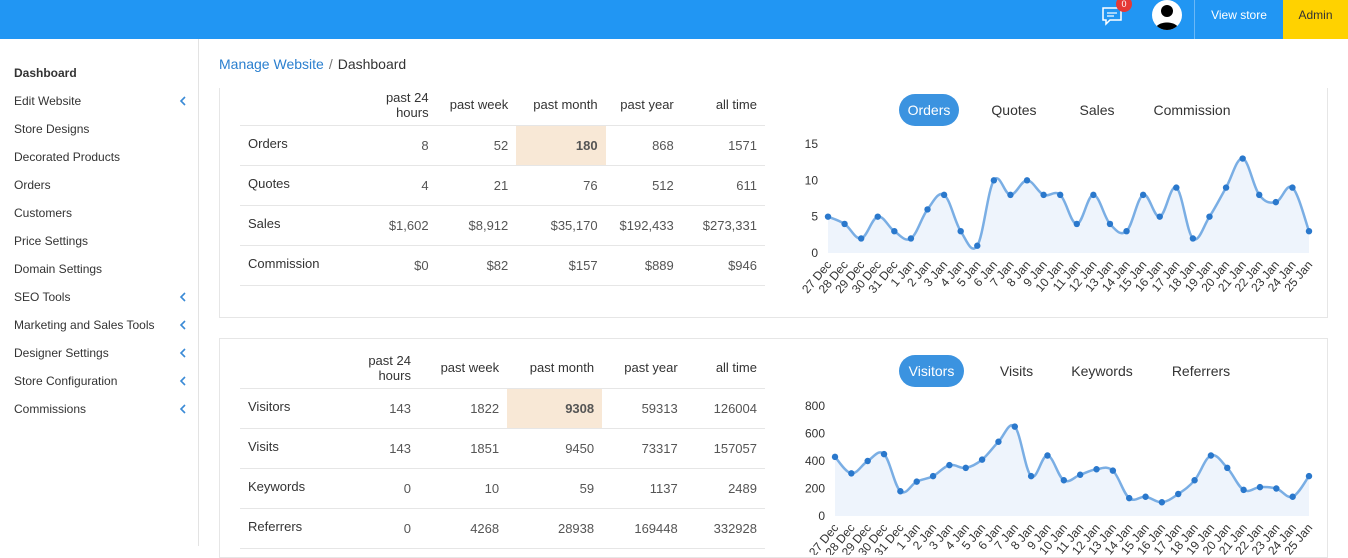 The height and width of the screenshot is (558, 1348). I want to click on sidebar-item-marketing-and-sales-tools: Marketing and Sales Tools, so click(103, 325).